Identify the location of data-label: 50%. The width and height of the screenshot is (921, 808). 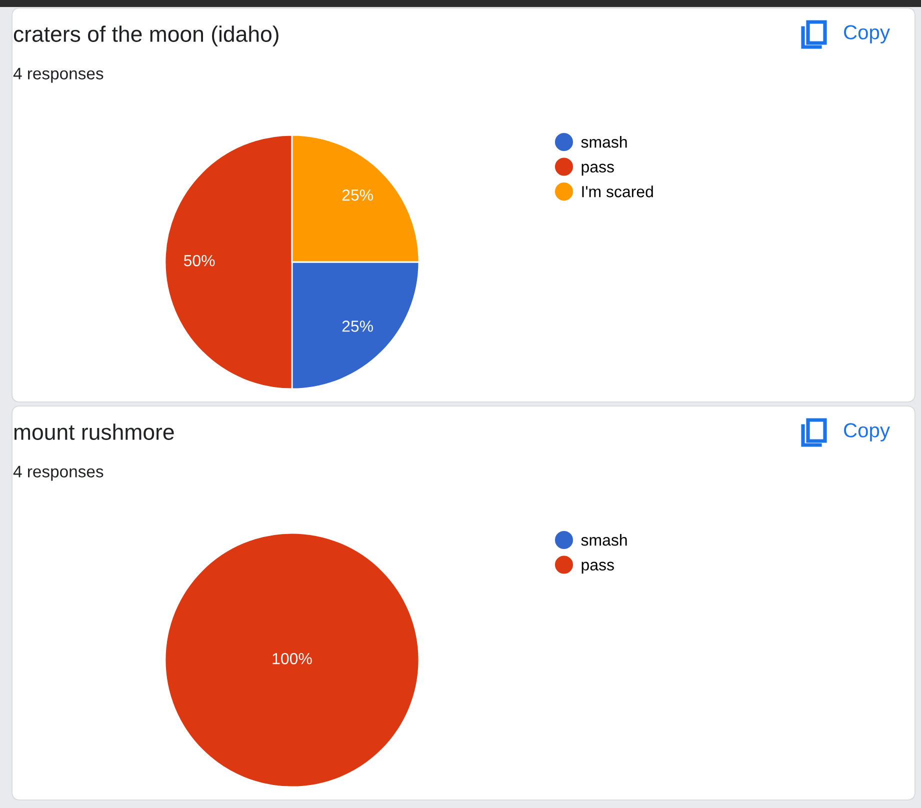
(199, 260).